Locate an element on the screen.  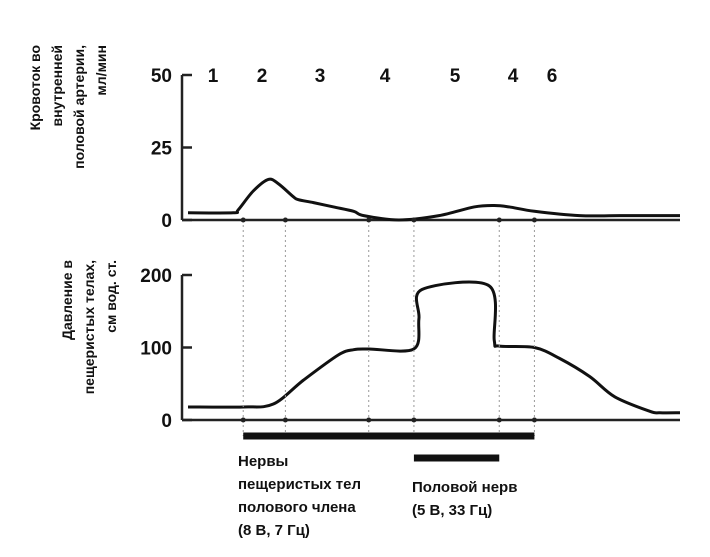
stimulus-label-line: Нервы is located at coordinates (263, 461).